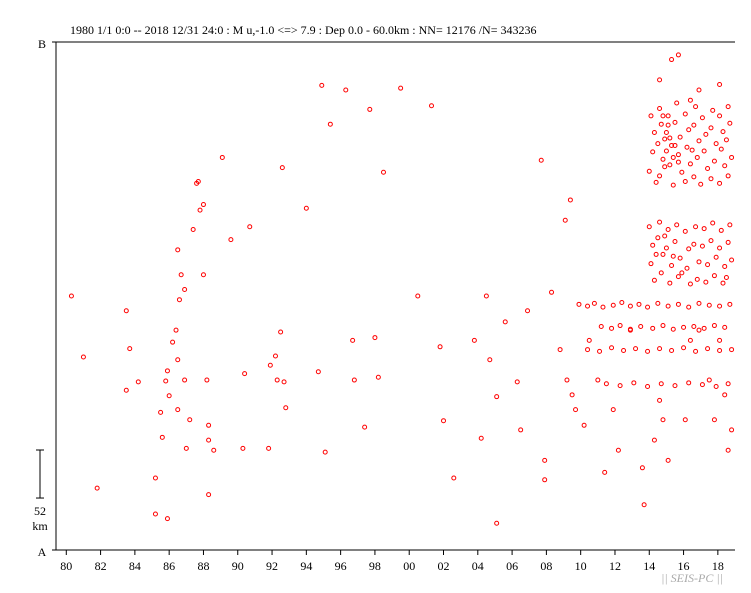 This screenshot has width=751, height=593. What do you see at coordinates (169, 566) in the screenshot?
I see `x-tick-label: 86` at bounding box center [169, 566].